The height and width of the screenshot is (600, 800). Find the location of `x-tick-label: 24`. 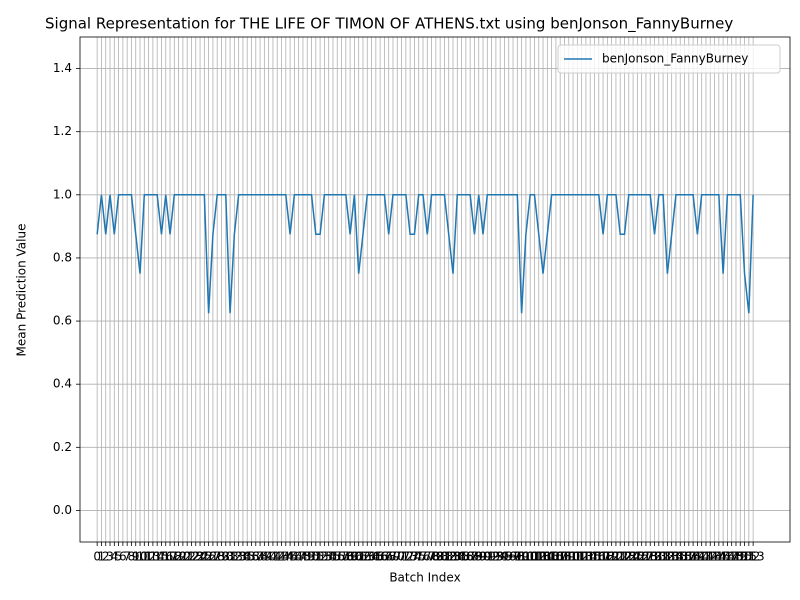

x-tick-label: 24 is located at coordinates (199, 557).